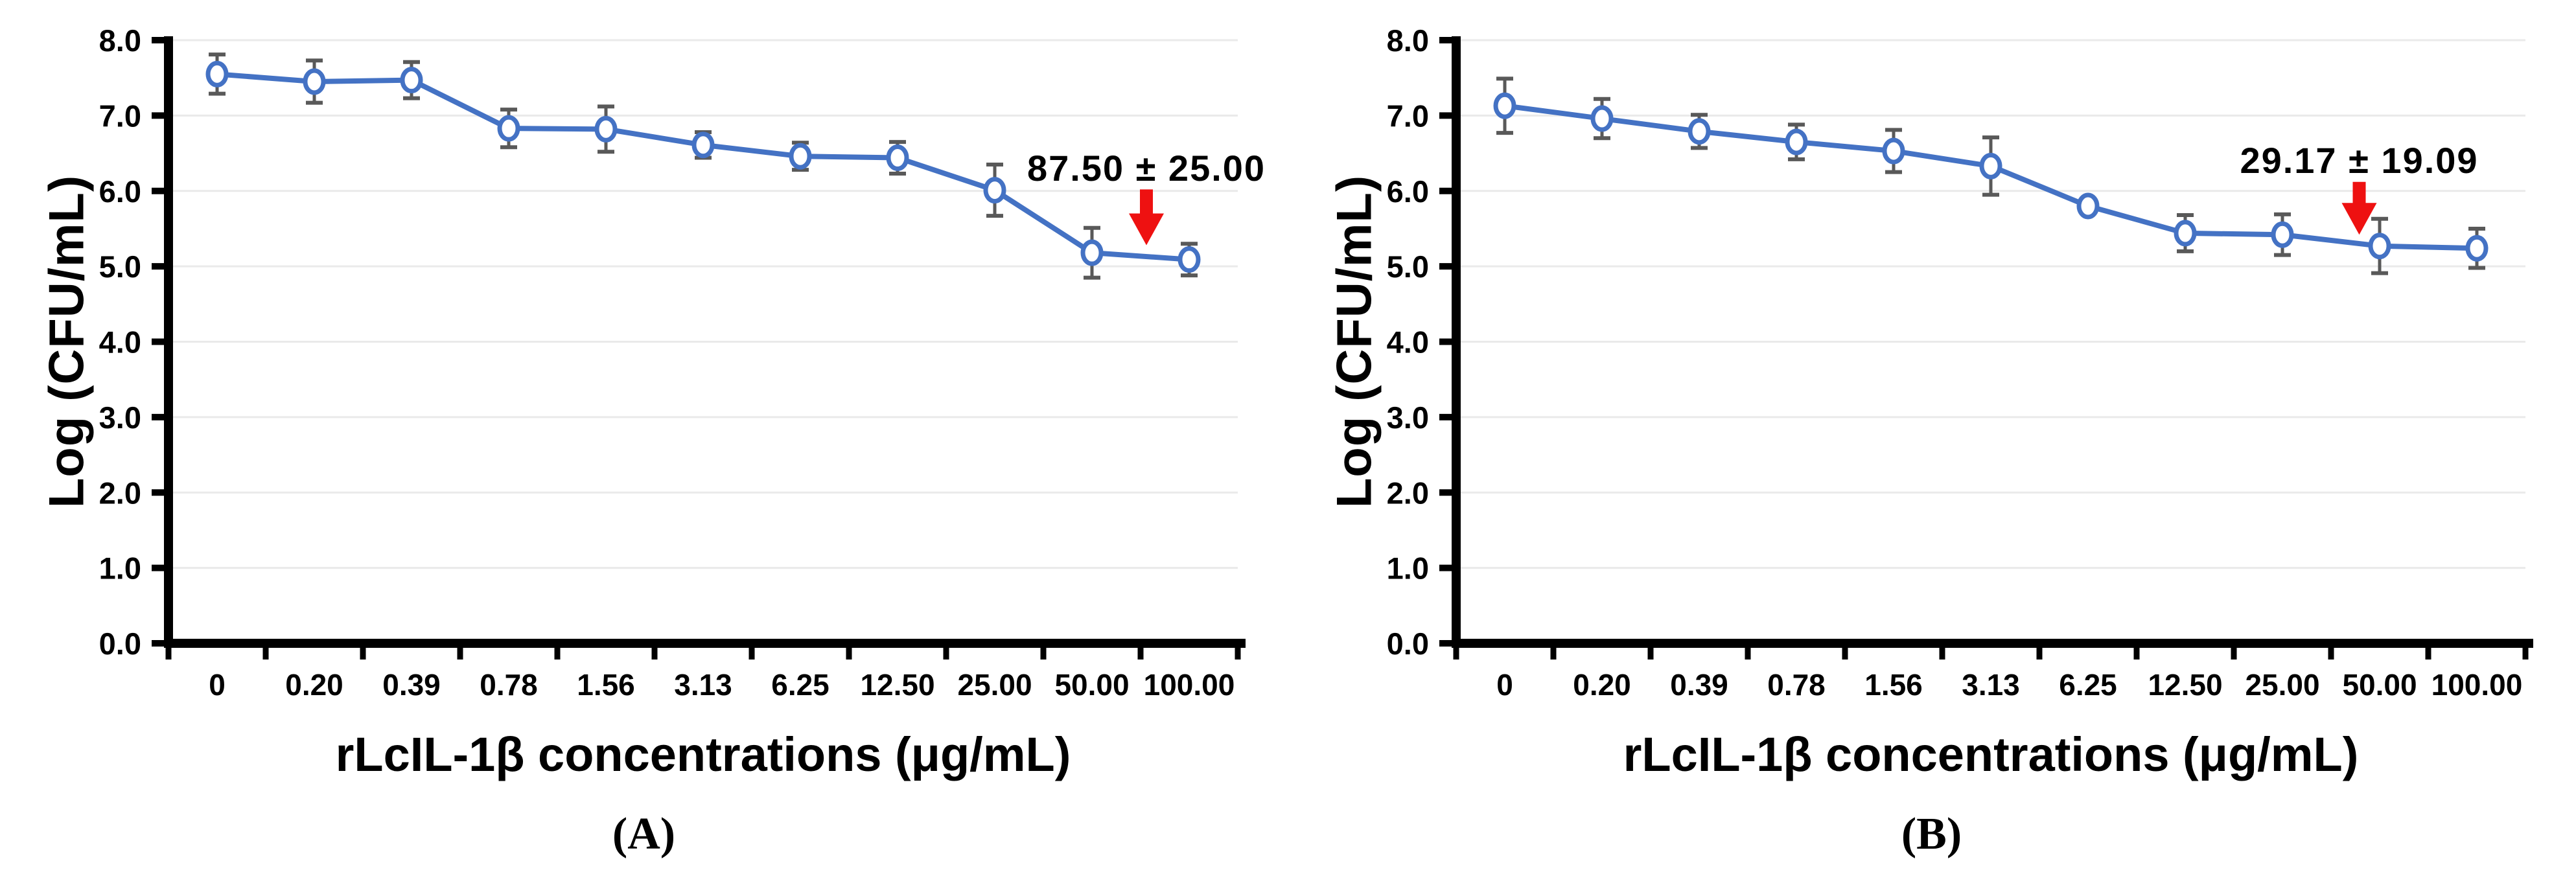  Describe the element at coordinates (1991, 754) in the screenshot. I see `x-axis-title-b: rLcIL-1β concentrations (μg/mL)` at that location.